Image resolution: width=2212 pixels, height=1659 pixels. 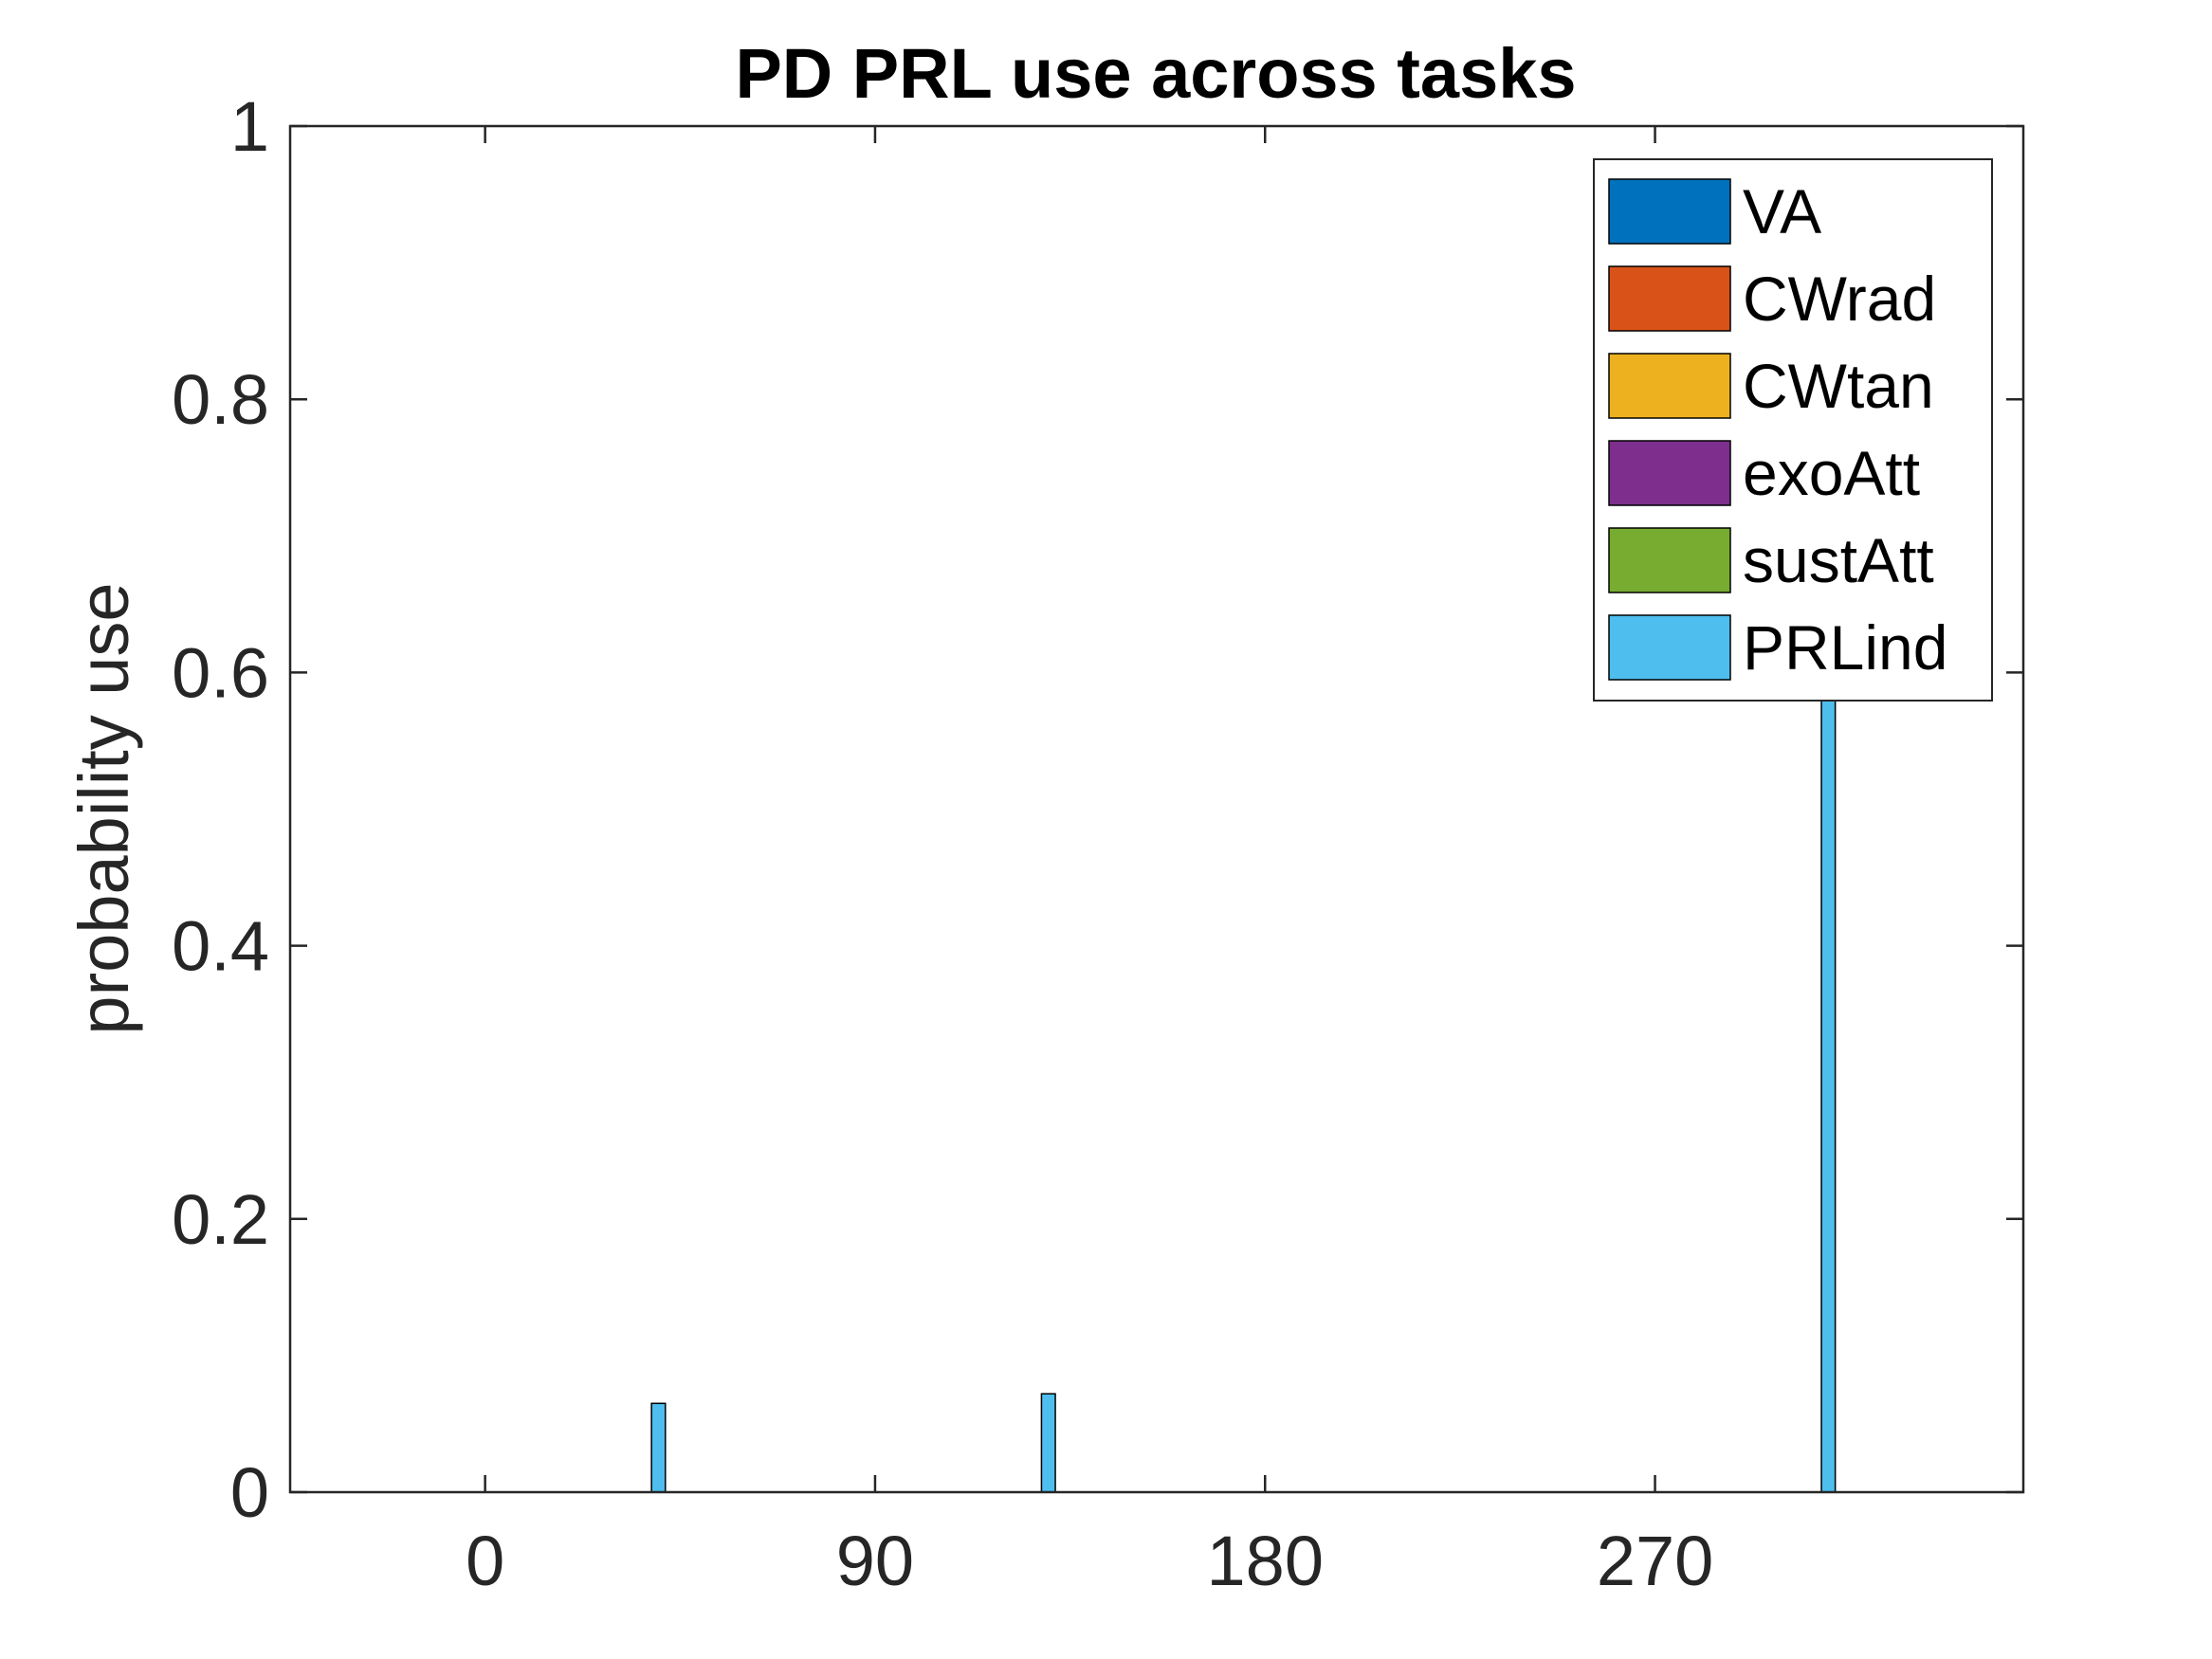 What do you see at coordinates (1845, 647) in the screenshot?
I see `legend-label-PRLind: PRLind` at bounding box center [1845, 647].